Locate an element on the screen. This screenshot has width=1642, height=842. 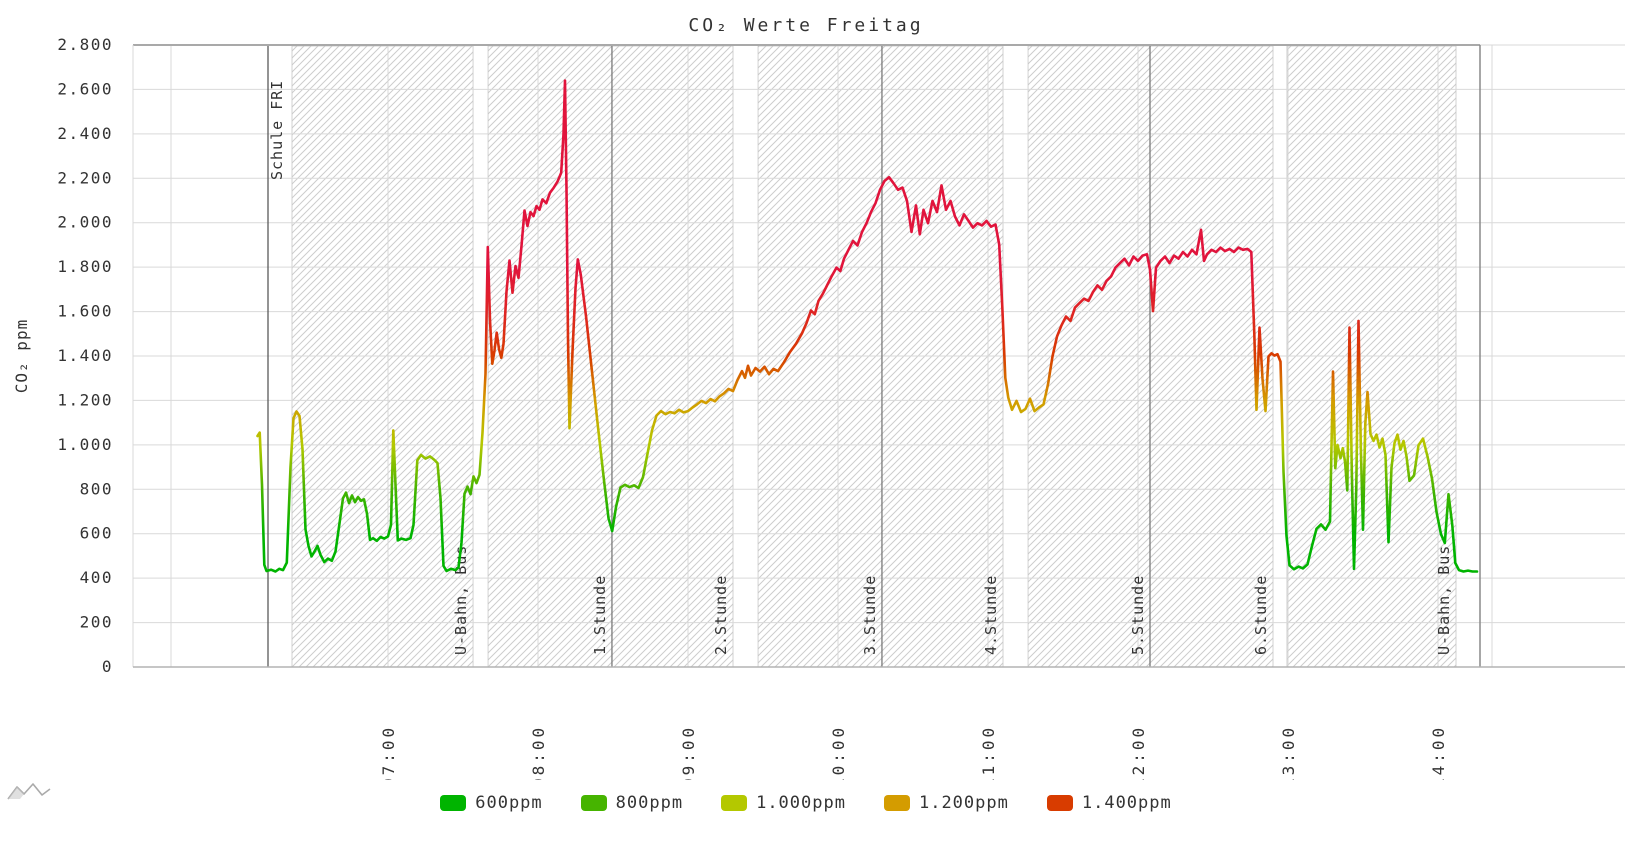
legend-label: 800ppm is located at coordinates (649, 803).